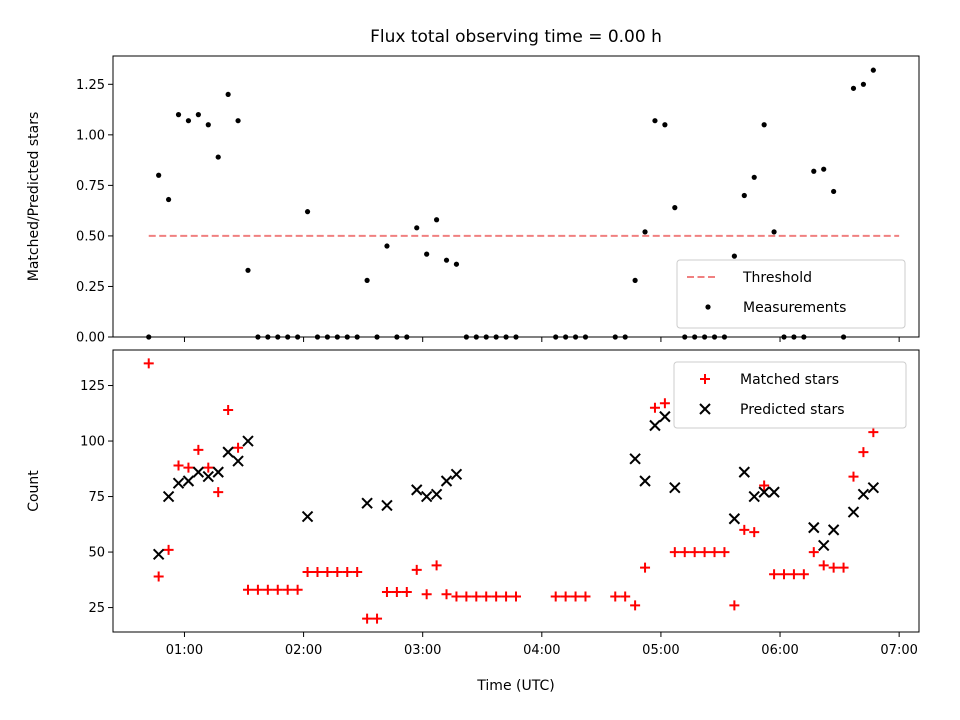 The height and width of the screenshot is (720, 960). I want to click on y-tick-label: 125, so click(92, 386).